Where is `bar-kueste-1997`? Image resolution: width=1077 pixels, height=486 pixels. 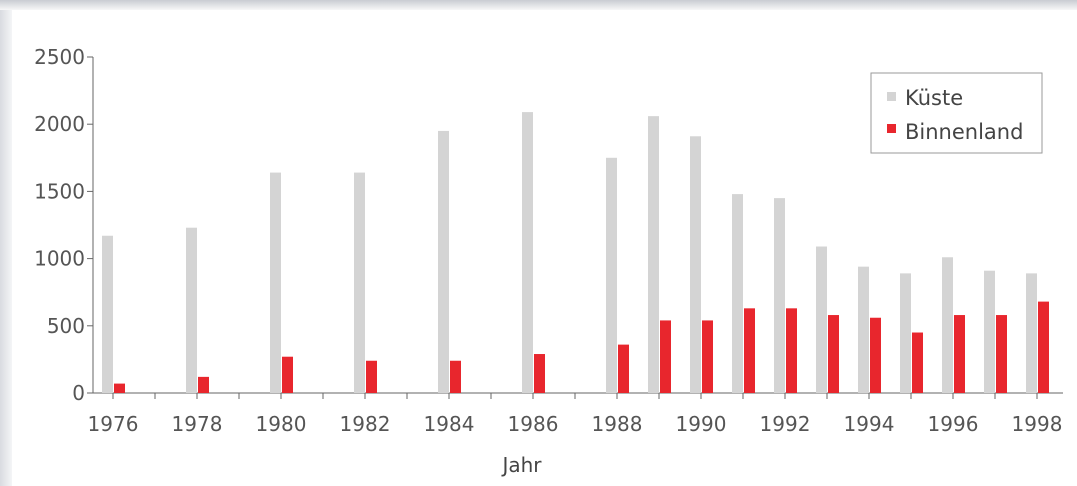
bar-kueste-1997 is located at coordinates (989, 331).